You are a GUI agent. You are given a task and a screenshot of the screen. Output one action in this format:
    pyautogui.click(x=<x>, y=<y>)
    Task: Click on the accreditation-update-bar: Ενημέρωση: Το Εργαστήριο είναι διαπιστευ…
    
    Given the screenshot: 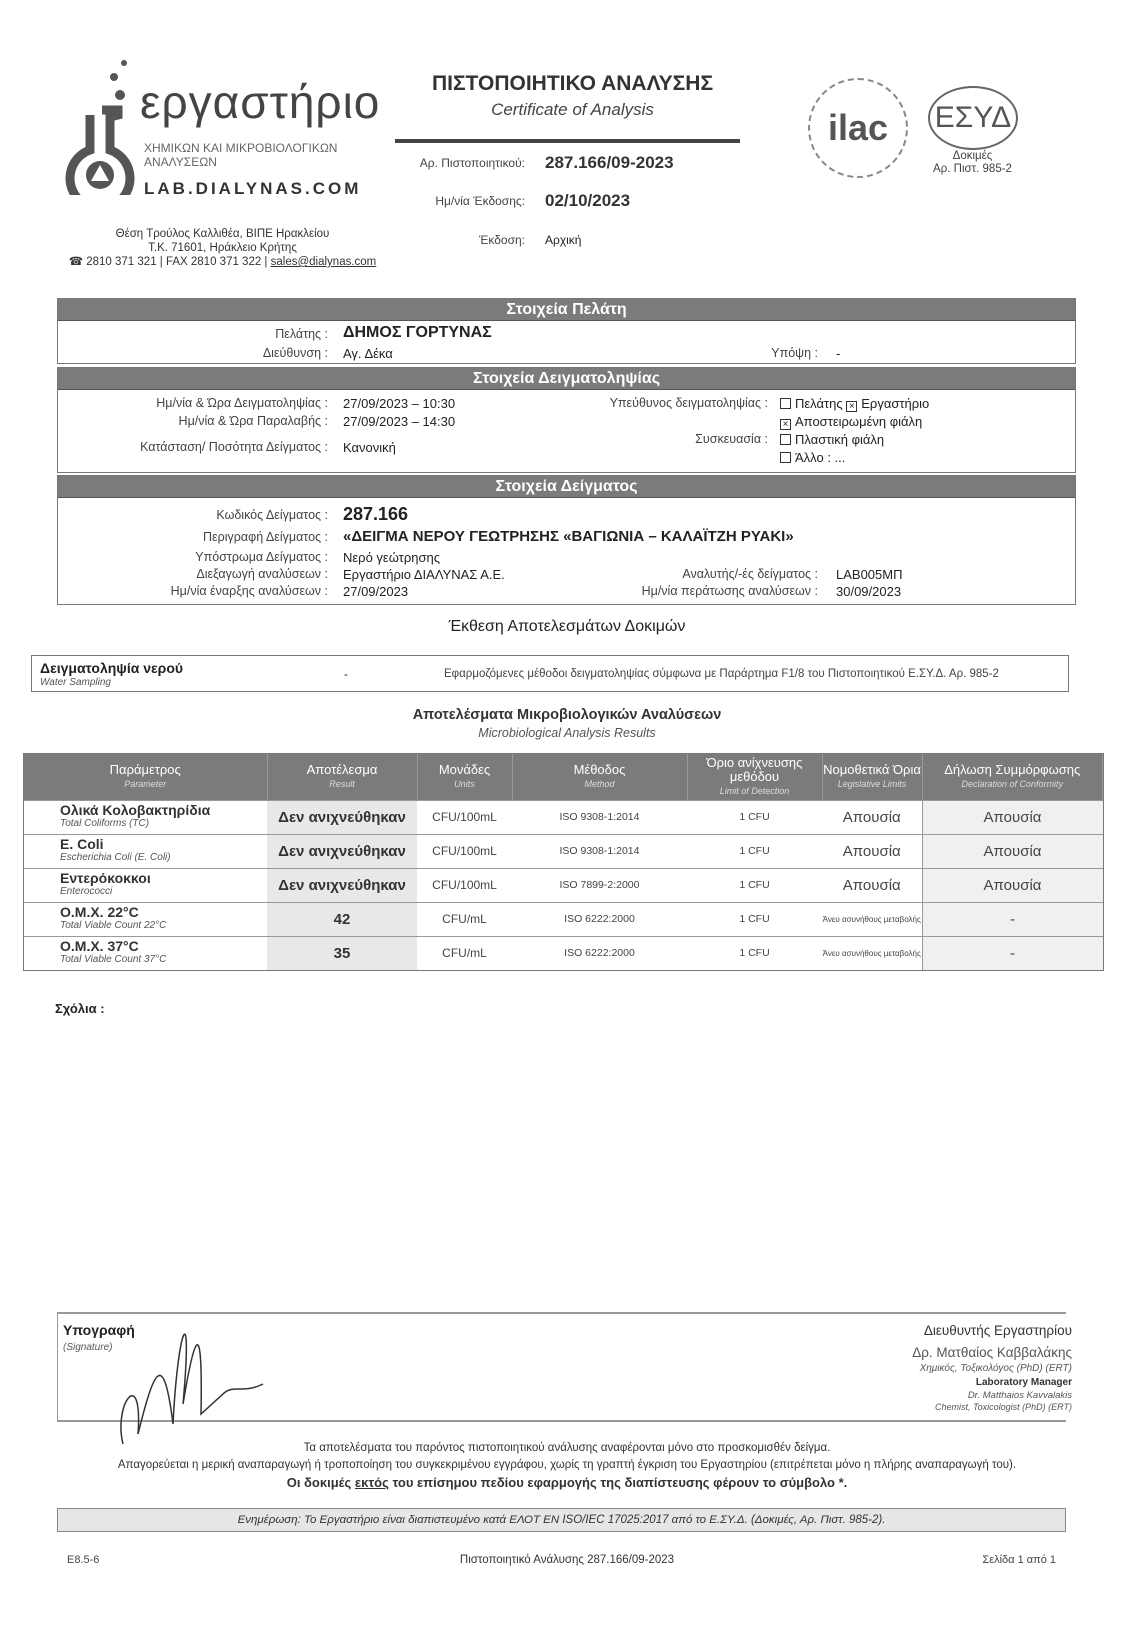 What is the action you would take?
    pyautogui.click(x=561, y=1520)
    